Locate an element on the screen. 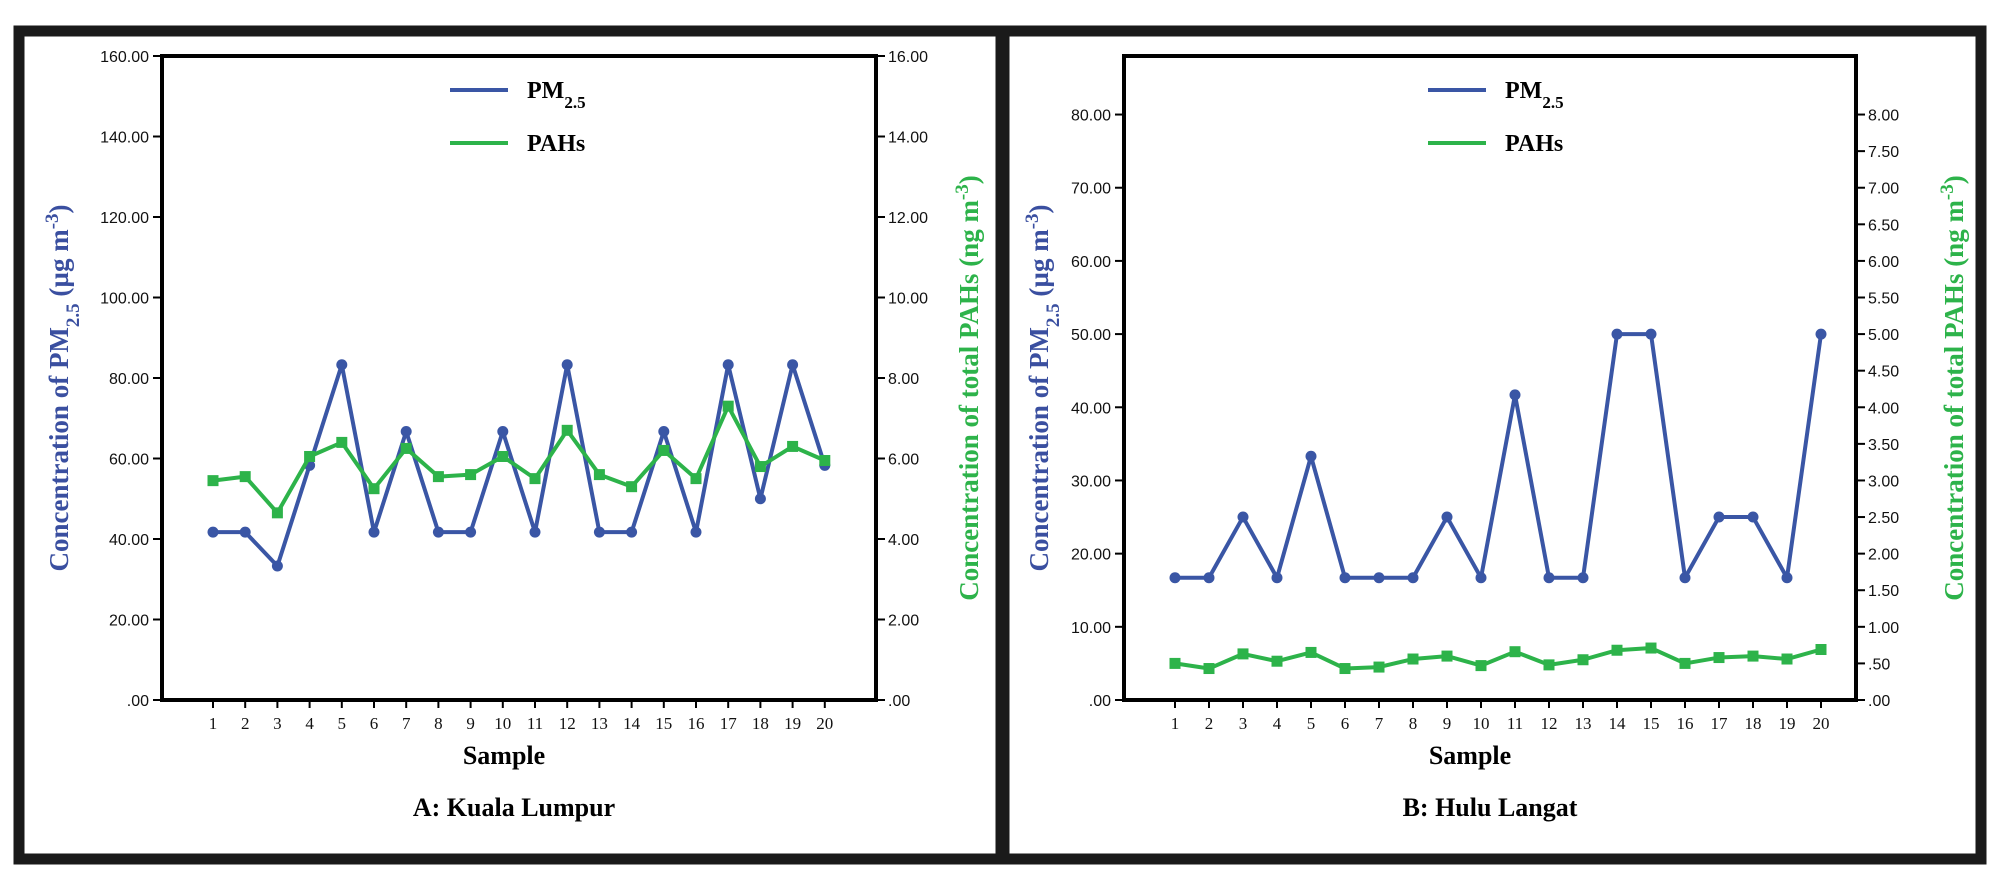 The width and height of the screenshot is (2000, 889). x-tick-label: 10 is located at coordinates (502, 723).